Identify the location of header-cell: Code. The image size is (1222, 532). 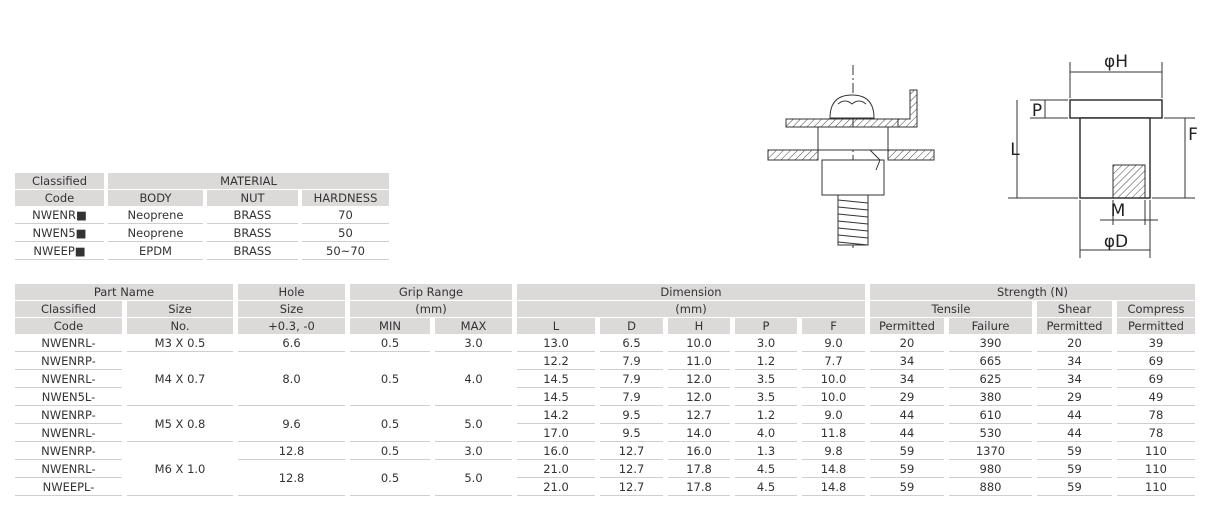
(59, 198).